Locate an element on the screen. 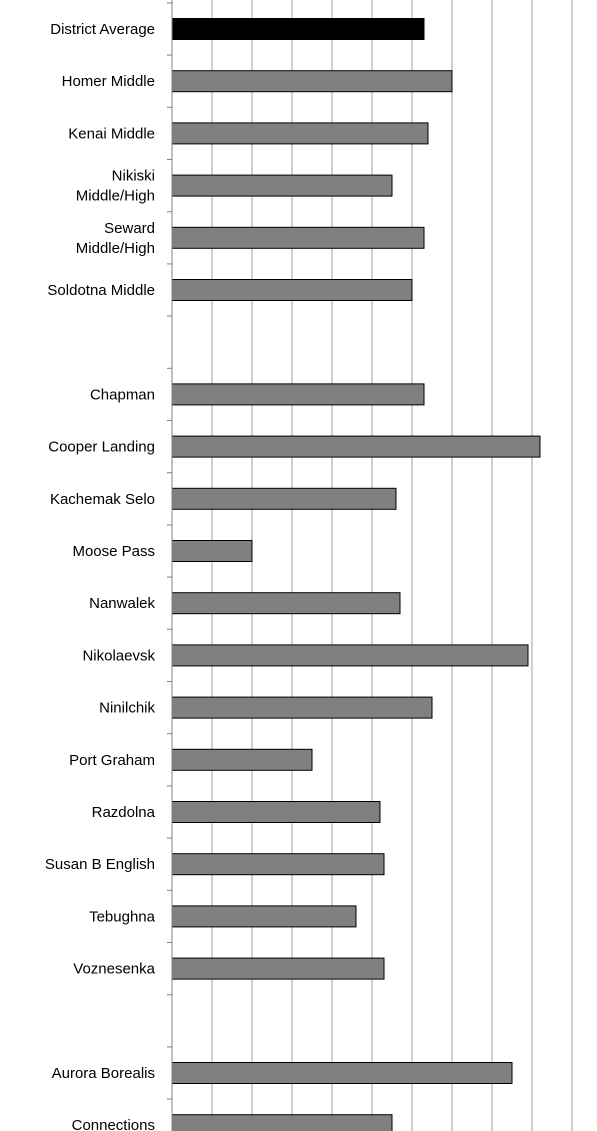  category-label-line: Cooper Landing is located at coordinates (101, 447).